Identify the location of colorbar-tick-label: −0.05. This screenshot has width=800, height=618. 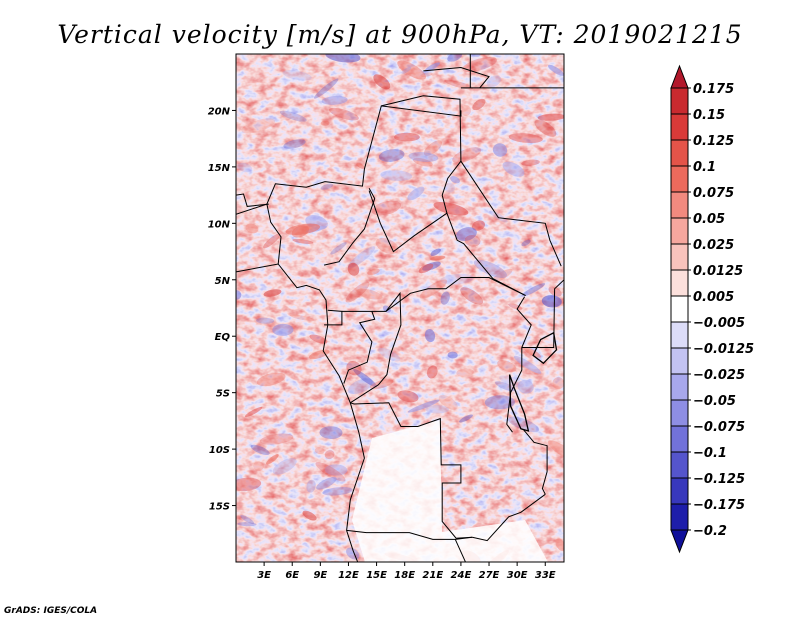
(714, 401).